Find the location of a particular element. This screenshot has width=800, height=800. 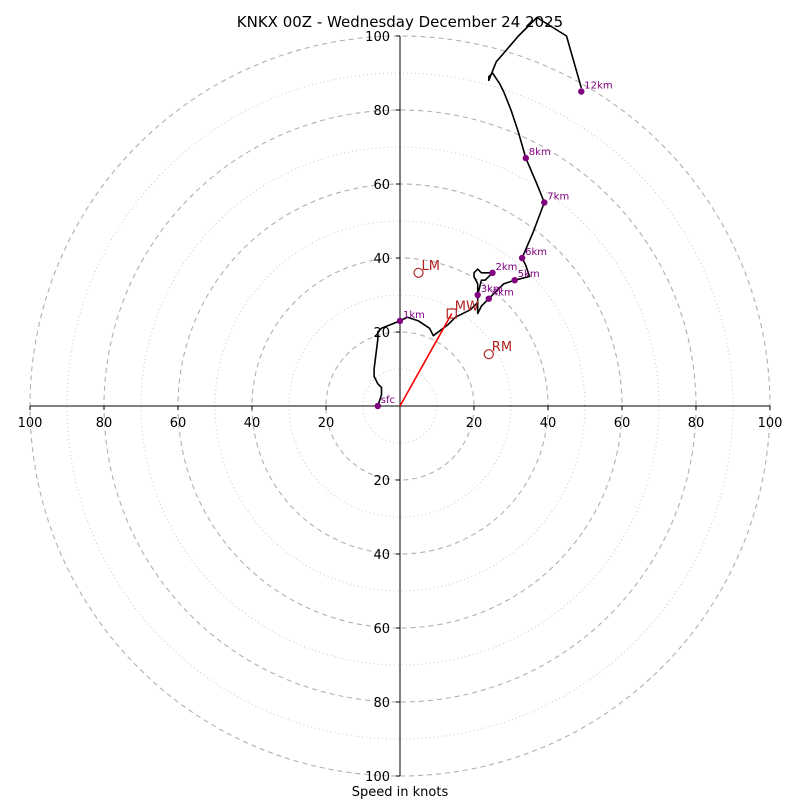

height-marker-7km is located at coordinates (544, 202).